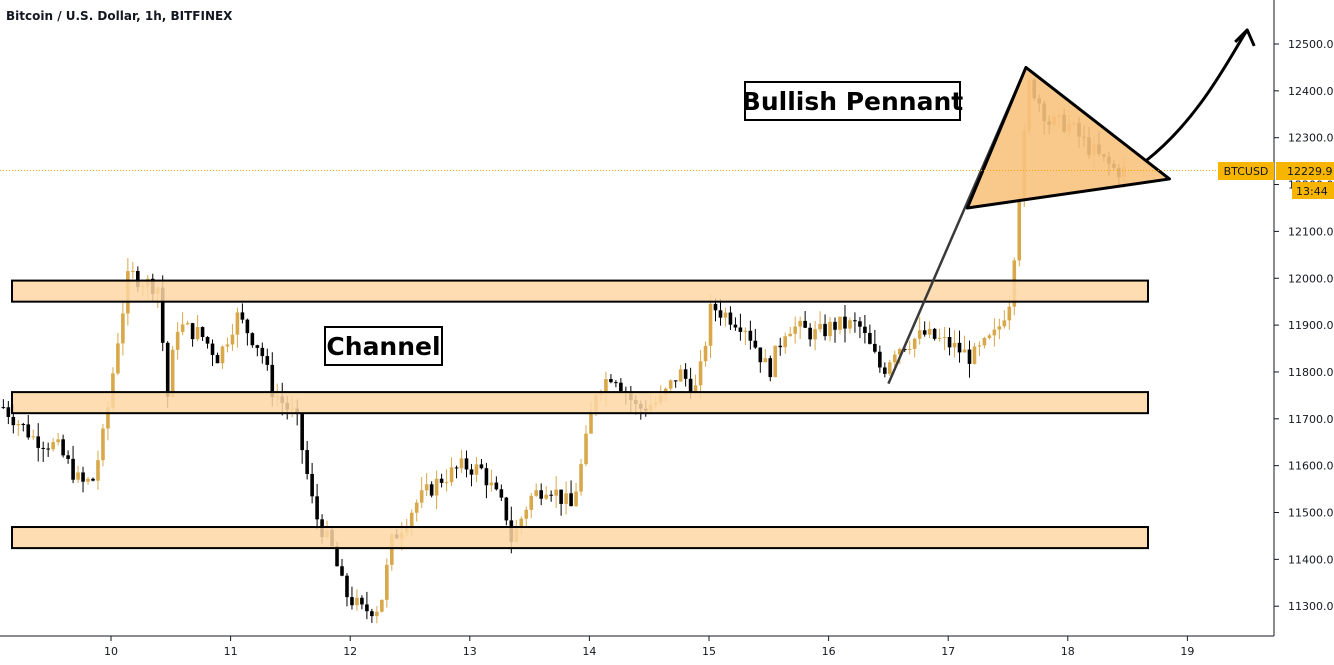 This screenshot has height=665, width=1334. I want to click on chart-title: Bitcoin / U.S. Dollar, 1h, BITFINEX, so click(119, 16).